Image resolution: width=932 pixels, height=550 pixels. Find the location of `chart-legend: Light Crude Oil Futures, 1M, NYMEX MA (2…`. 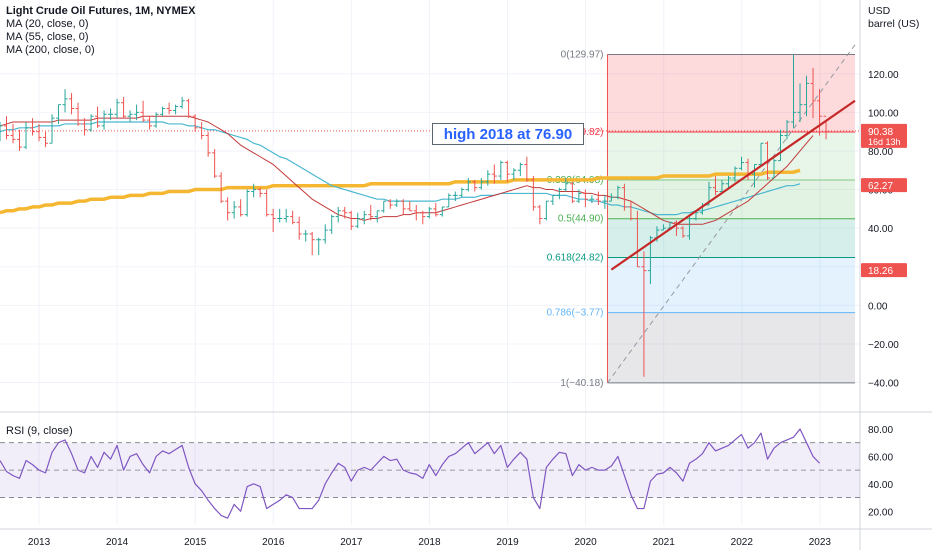

chart-legend: Light Crude Oil Futures, 1M, NYMEX MA (2… is located at coordinates (100, 31).